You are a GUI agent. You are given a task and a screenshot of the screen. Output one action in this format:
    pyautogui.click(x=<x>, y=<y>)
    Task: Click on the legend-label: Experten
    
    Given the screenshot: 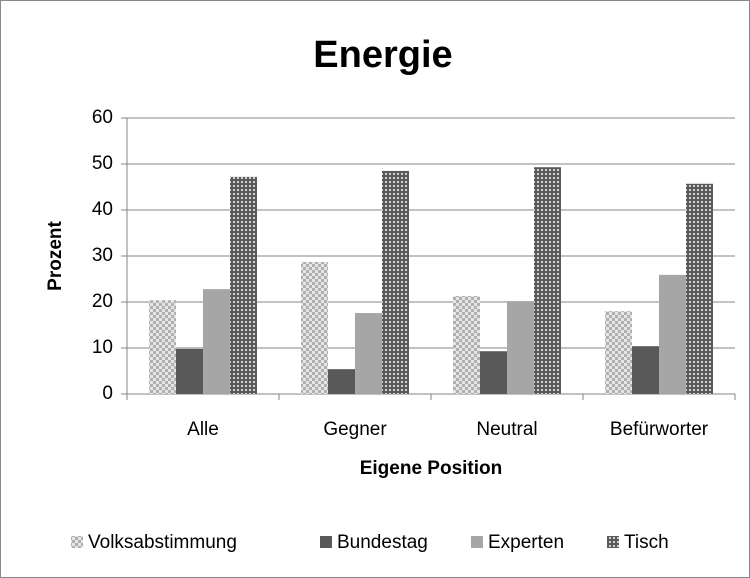 What is the action you would take?
    pyautogui.click(x=526, y=542)
    